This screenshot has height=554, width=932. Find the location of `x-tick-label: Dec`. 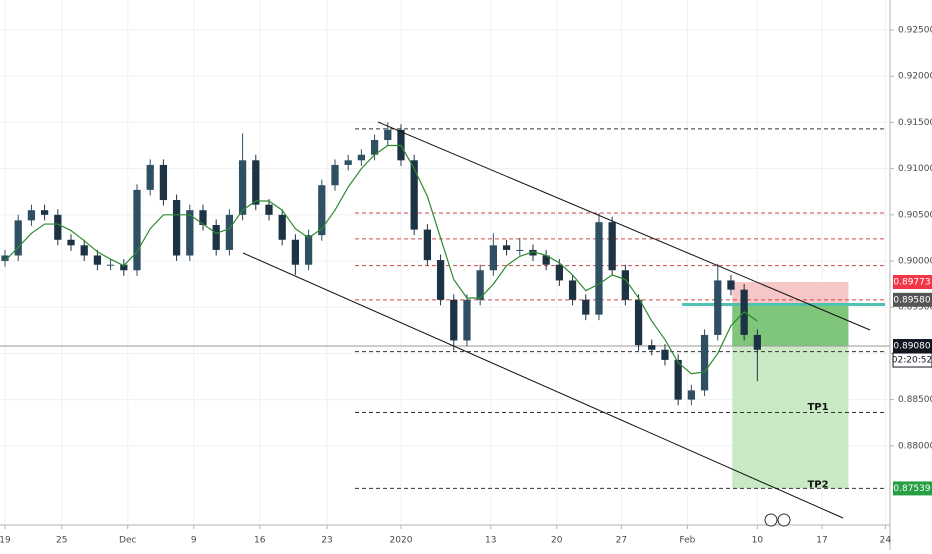

x-tick-label: Dec is located at coordinates (127, 541).